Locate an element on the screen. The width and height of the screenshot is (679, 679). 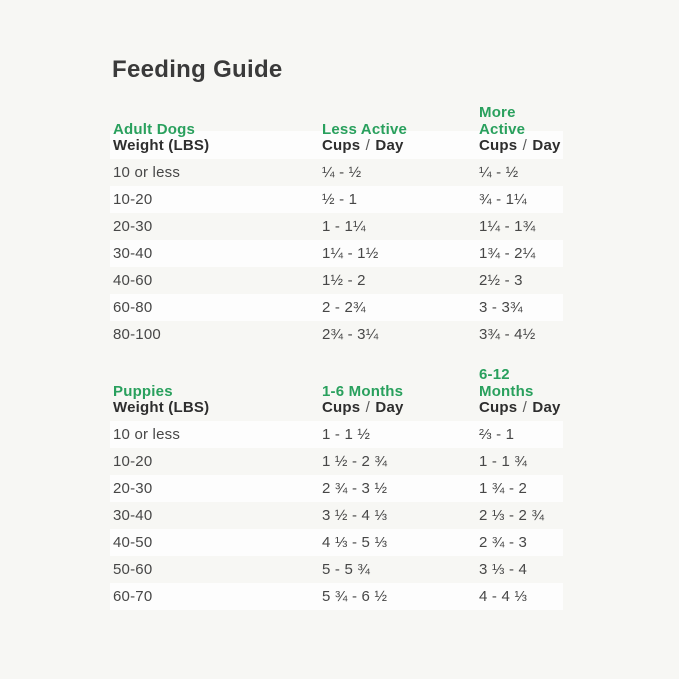
table-row: 20-30 1 - 1¼ 1¼ - 1¾ is located at coordinates (336, 226).